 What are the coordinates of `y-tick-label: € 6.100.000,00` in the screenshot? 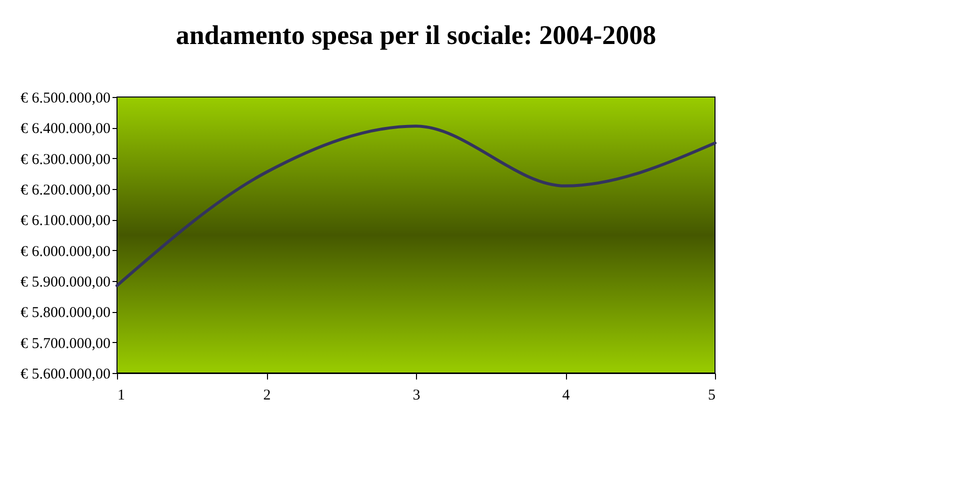 It's located at (65, 221).